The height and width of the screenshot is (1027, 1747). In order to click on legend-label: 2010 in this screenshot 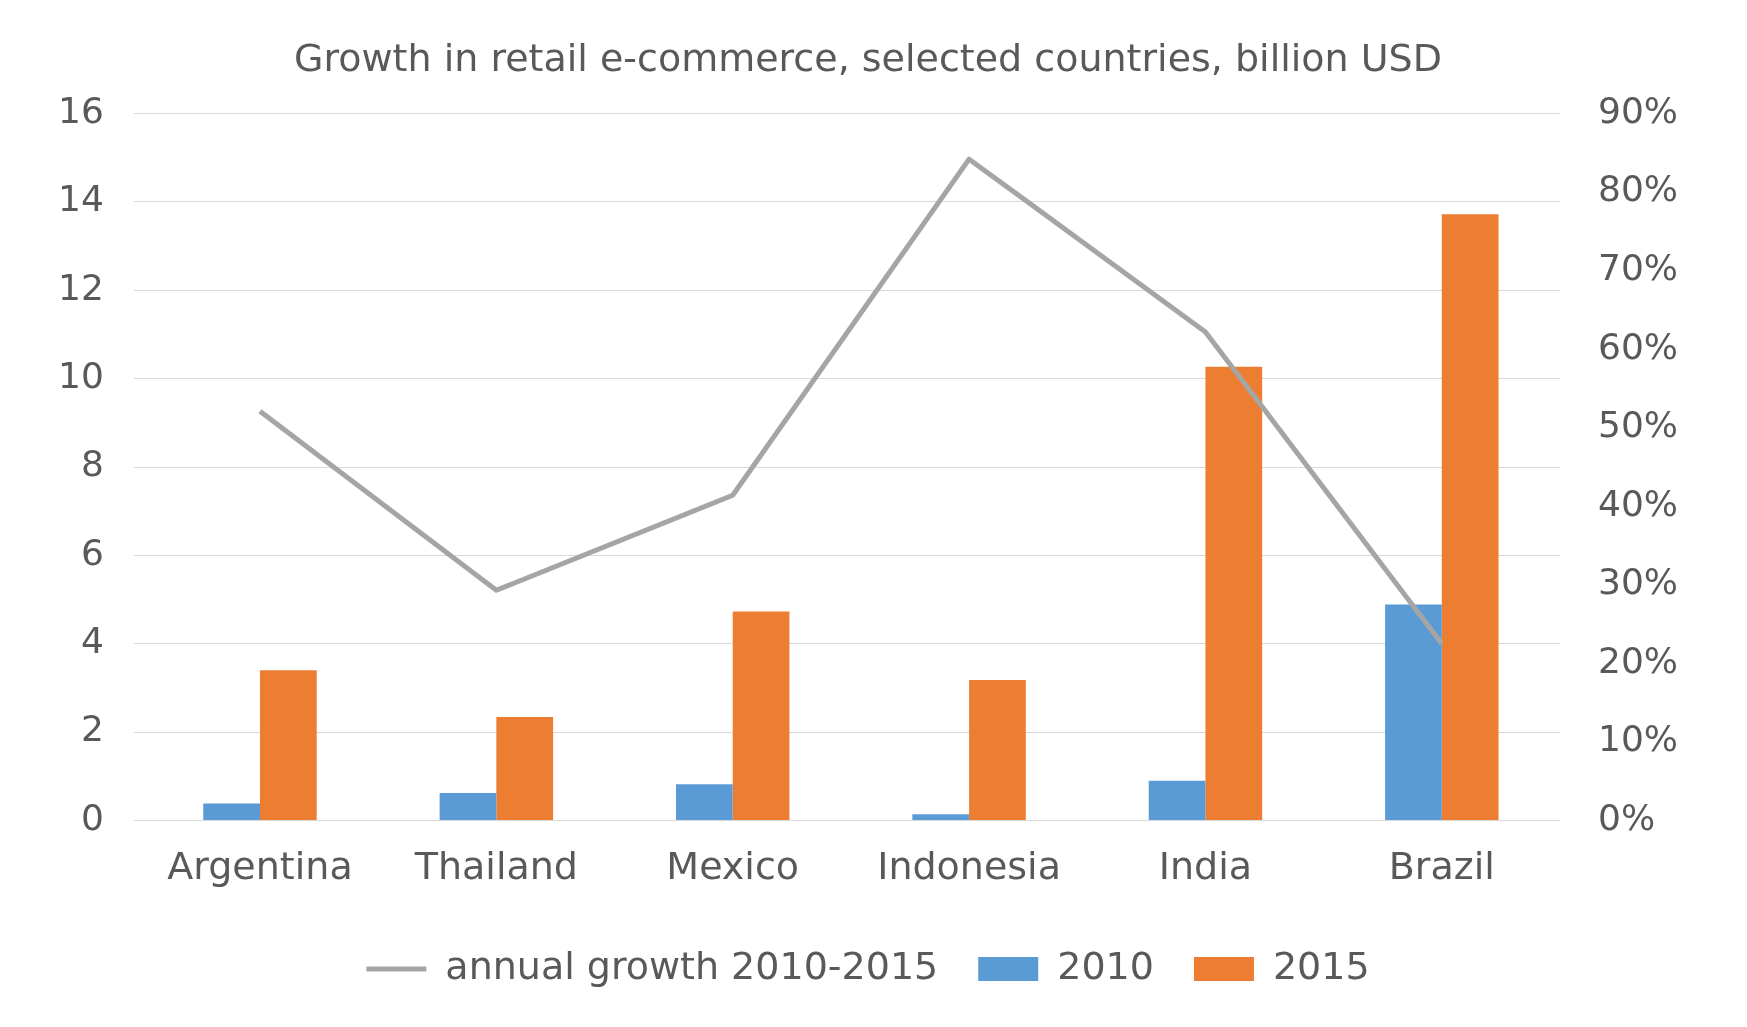, I will do `click(1105, 965)`.